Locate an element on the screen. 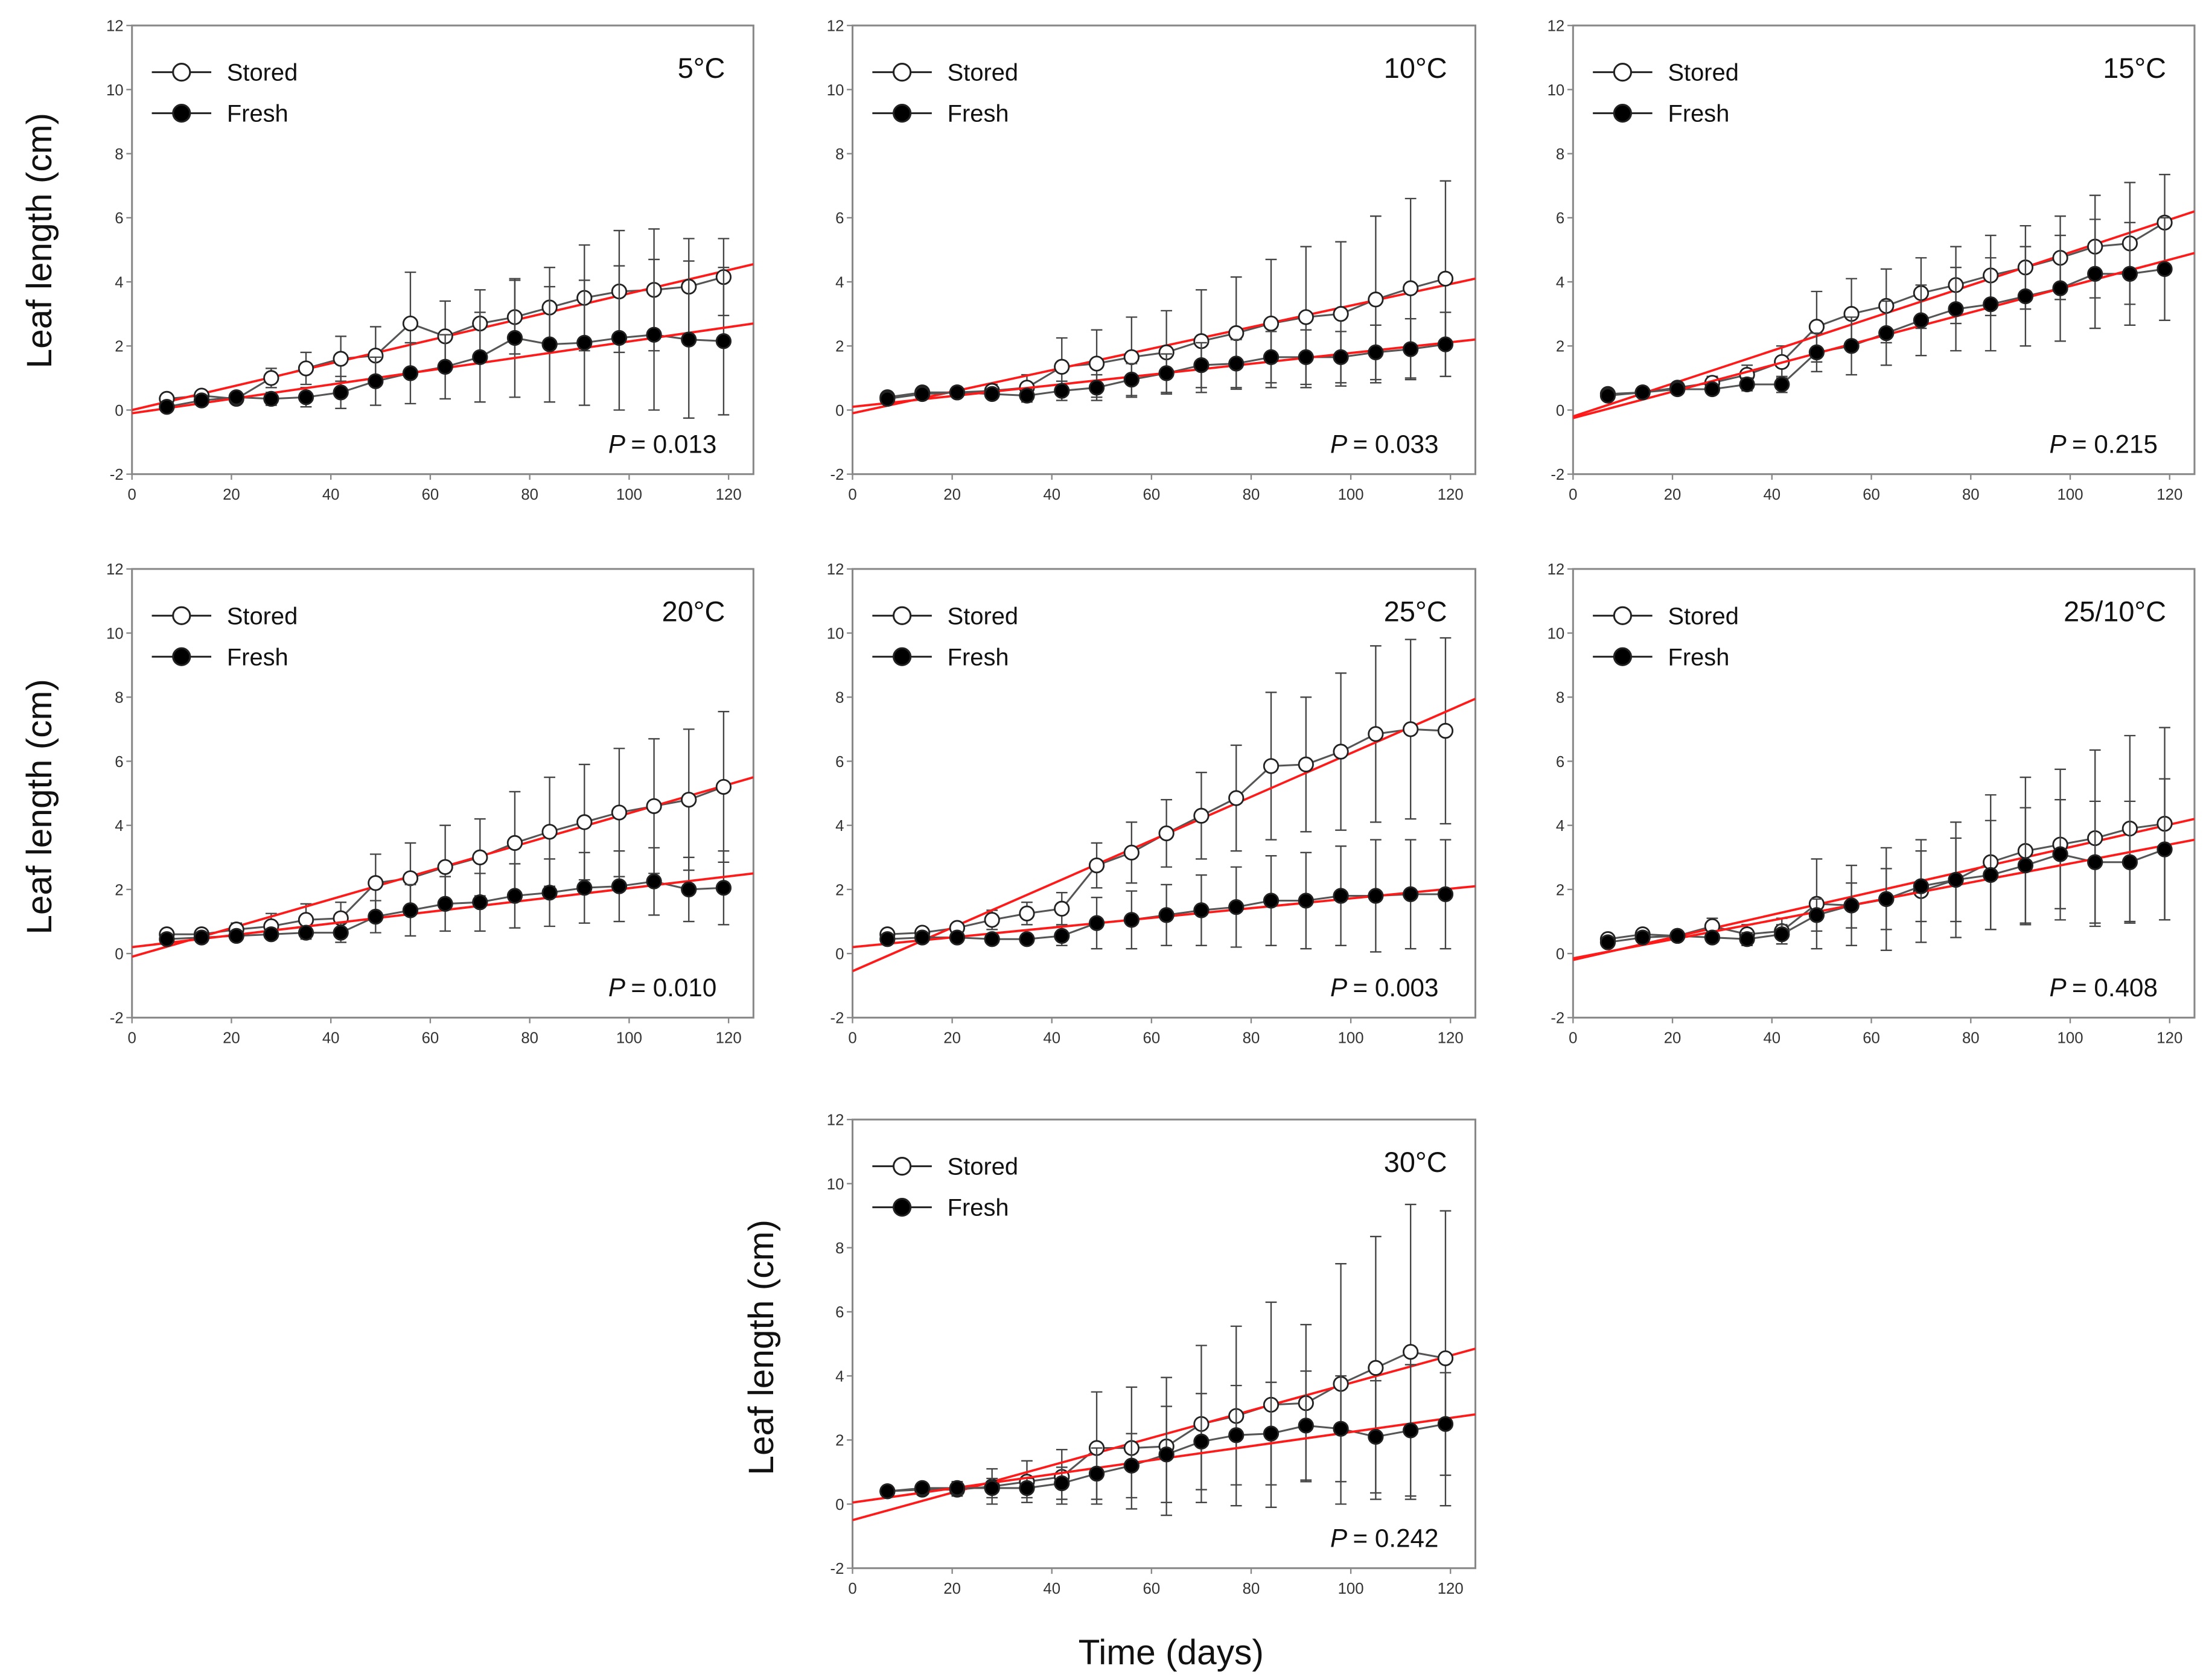 The height and width of the screenshot is (1680, 2209). p-value-annotation: P = 0.408 is located at coordinates (2103, 987).